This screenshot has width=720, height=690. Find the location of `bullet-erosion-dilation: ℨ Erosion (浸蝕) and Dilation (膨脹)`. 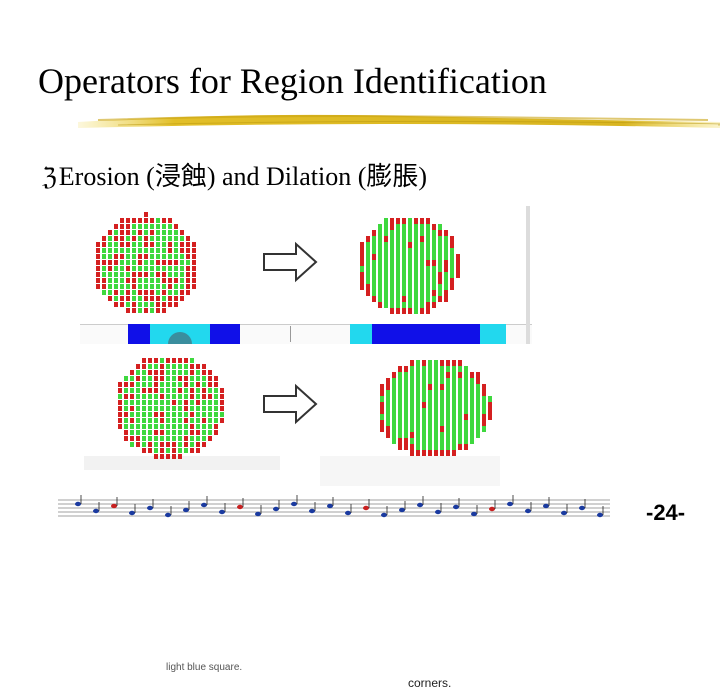

bullet-erosion-dilation: ℨ Erosion (浸蝕) and Dilation (膨脹) is located at coordinates (234, 174).